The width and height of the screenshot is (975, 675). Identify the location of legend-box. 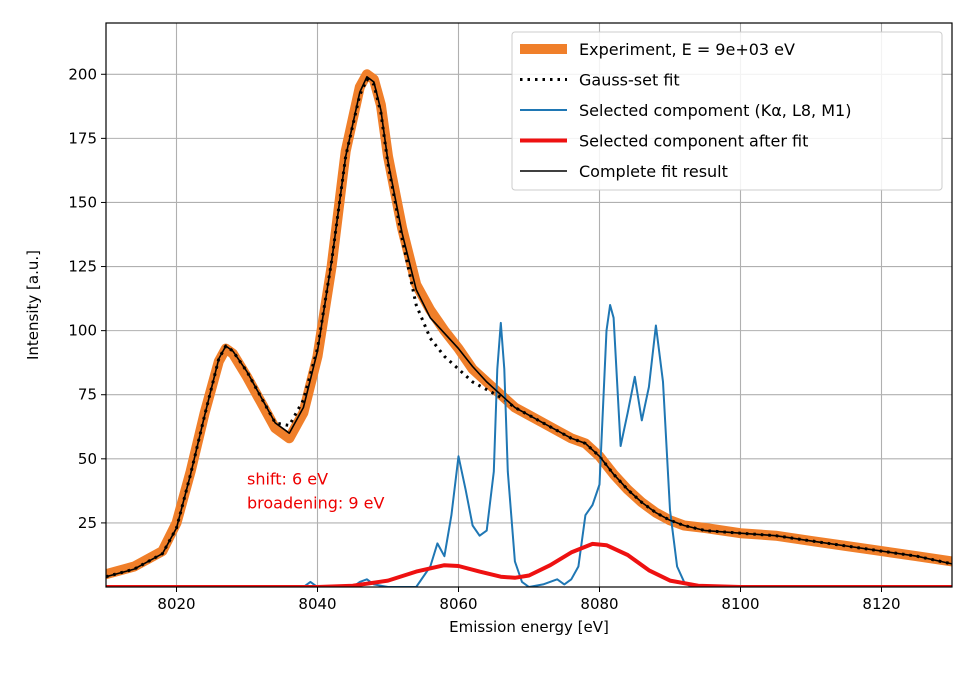
(727, 111).